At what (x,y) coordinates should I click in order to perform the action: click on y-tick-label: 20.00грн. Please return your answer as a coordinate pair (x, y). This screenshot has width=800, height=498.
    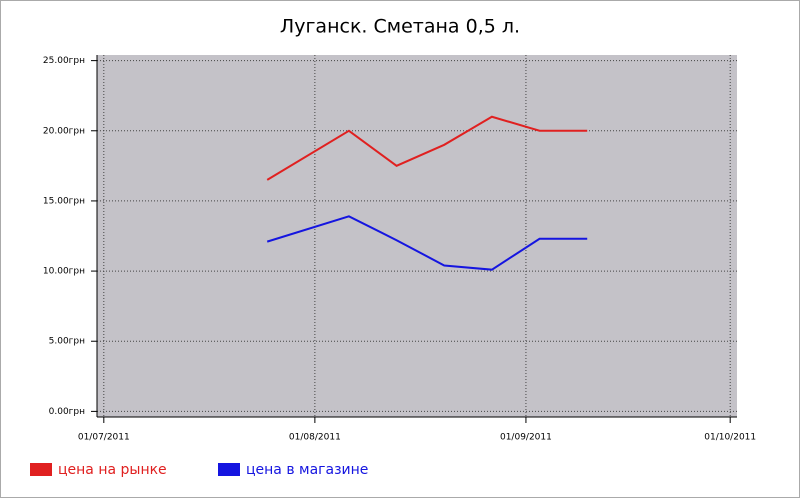
    Looking at the image, I should click on (64, 131).